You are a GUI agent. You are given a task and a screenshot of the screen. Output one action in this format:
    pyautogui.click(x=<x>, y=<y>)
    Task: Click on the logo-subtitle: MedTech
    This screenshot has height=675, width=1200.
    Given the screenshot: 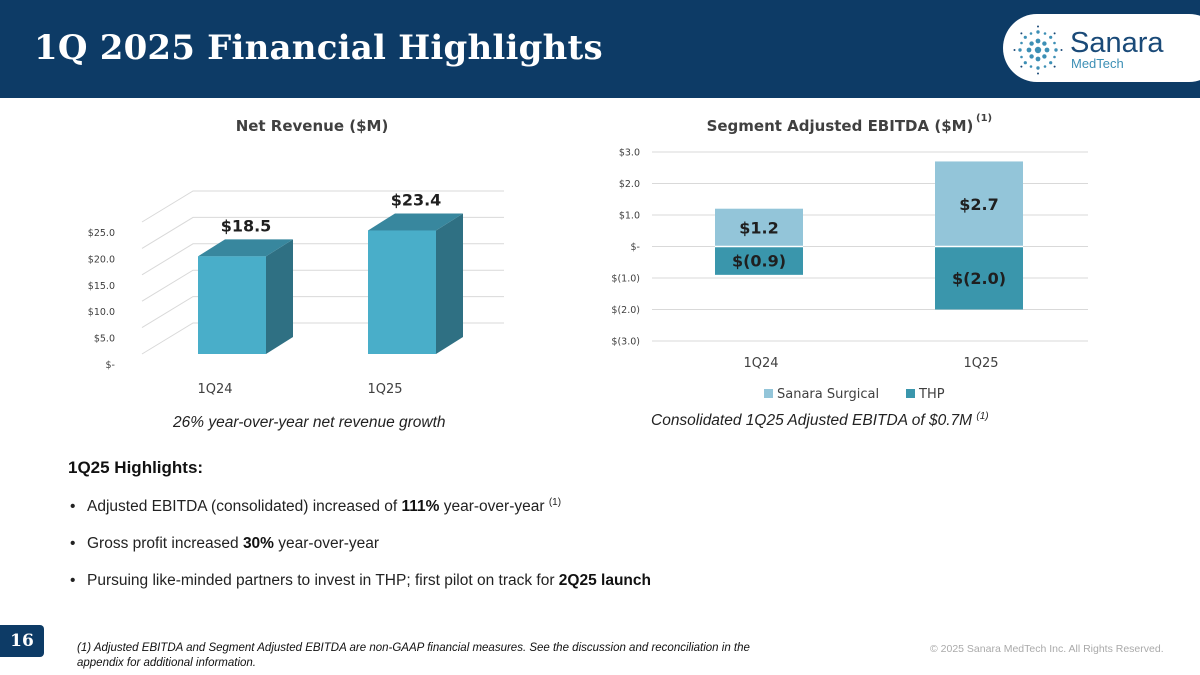 What is the action you would take?
    pyautogui.click(x=1097, y=63)
    